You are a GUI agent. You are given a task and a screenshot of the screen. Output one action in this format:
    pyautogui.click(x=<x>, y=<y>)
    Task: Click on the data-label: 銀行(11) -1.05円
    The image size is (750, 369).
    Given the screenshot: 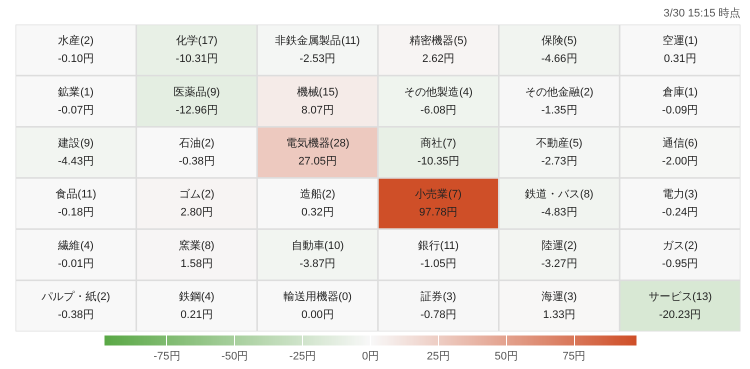 What is the action you would take?
    pyautogui.click(x=438, y=255)
    